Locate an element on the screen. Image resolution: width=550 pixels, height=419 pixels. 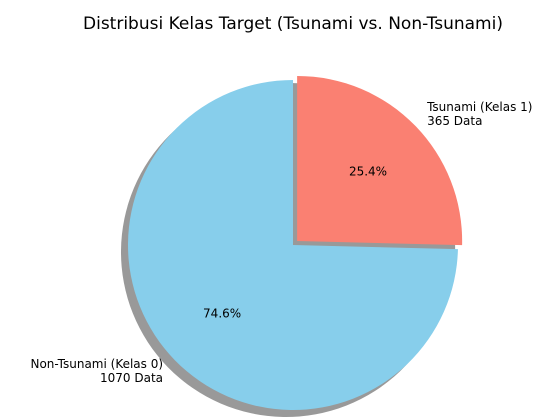
slice-label: Tsunami (Kelas 1) is located at coordinates (479, 107).